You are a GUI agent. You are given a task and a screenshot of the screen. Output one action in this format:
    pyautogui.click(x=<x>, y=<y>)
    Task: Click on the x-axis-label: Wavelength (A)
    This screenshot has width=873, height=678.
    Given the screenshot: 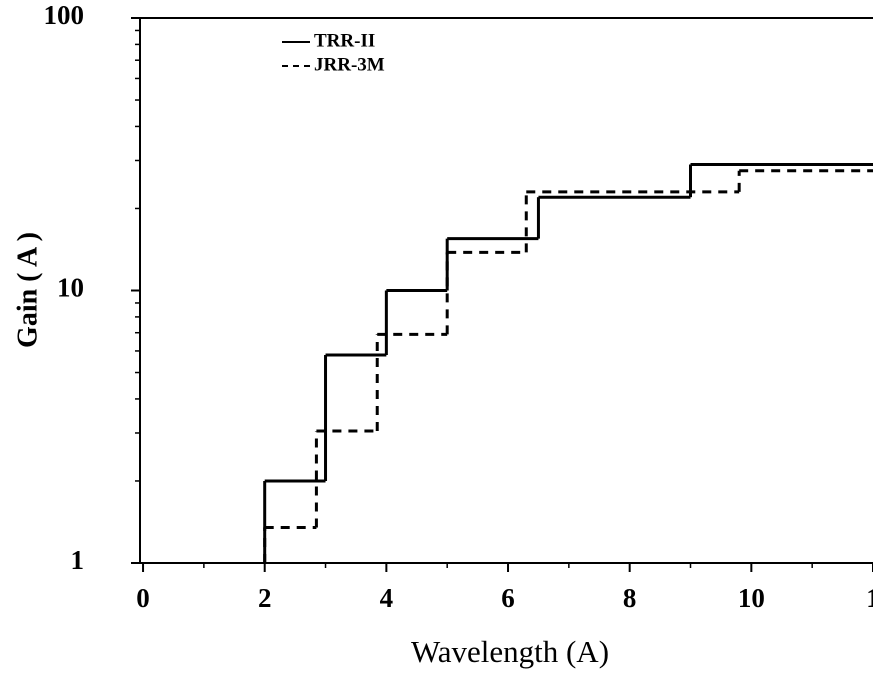 What is the action you would take?
    pyautogui.click(x=510, y=651)
    